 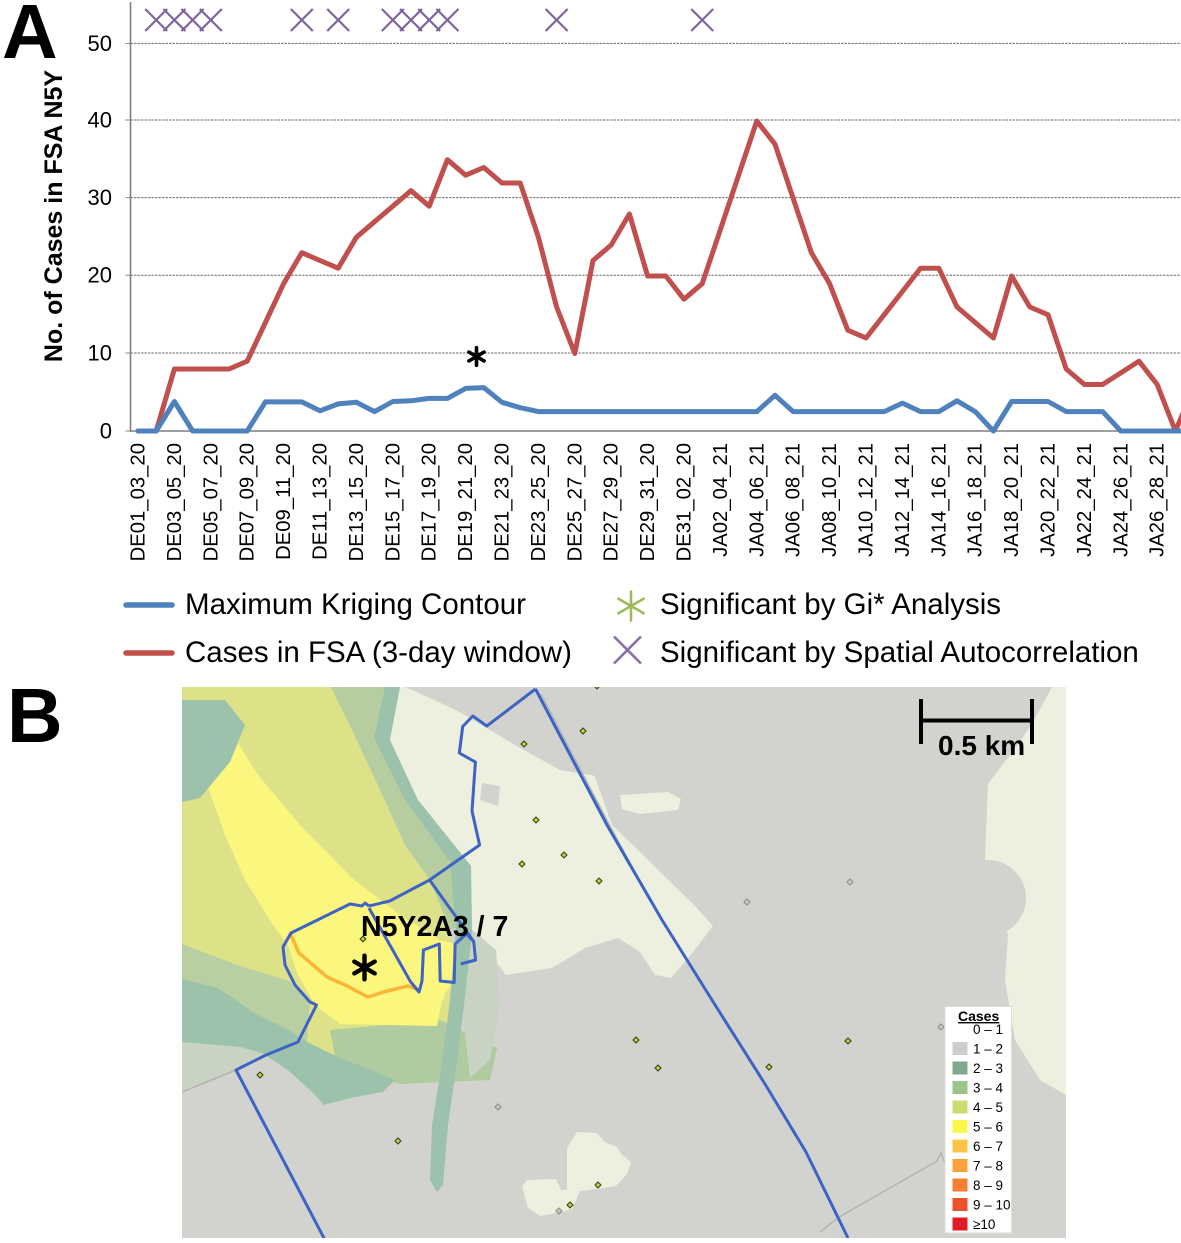 What do you see at coordinates (1158, 500) in the screenshot?
I see `svg-text: JA26_28_21` at bounding box center [1158, 500].